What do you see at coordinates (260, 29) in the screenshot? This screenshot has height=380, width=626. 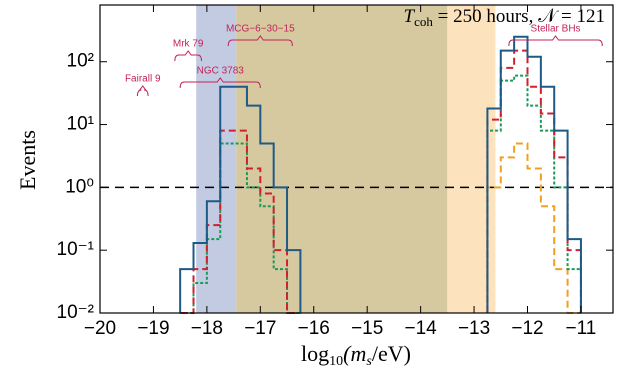 I see `annotation-label: MCG−6−30−15` at bounding box center [260, 29].